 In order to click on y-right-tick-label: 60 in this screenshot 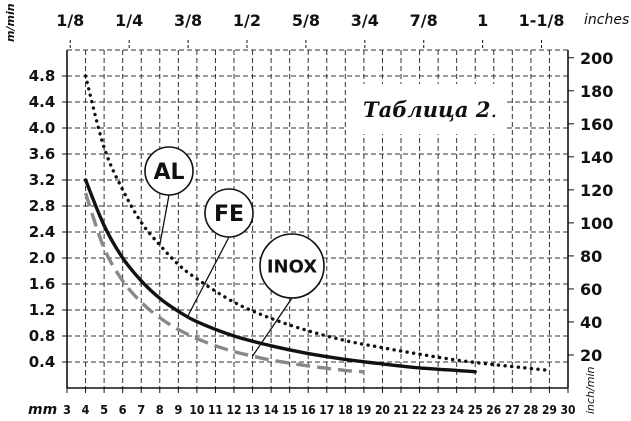, I will do `click(591, 289)`.